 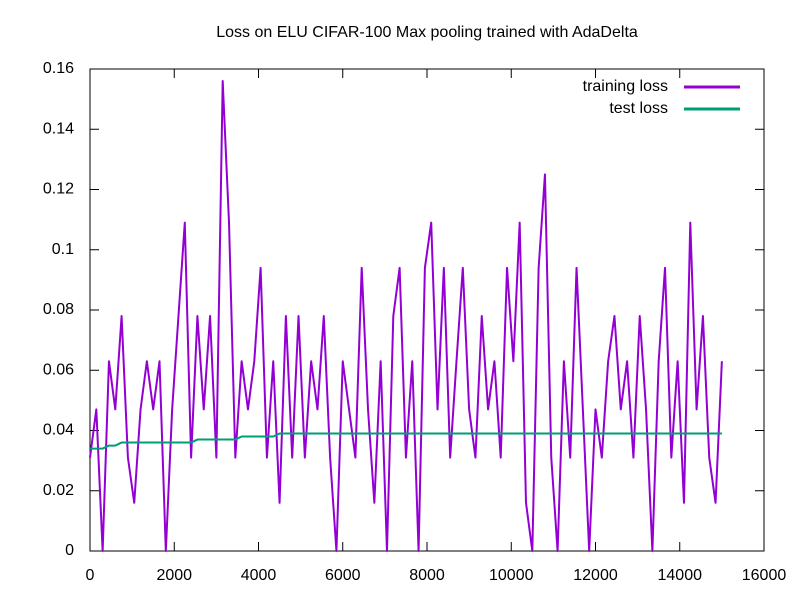 What do you see at coordinates (595, 575) in the screenshot?
I see `x-tick-label: 12000` at bounding box center [595, 575].